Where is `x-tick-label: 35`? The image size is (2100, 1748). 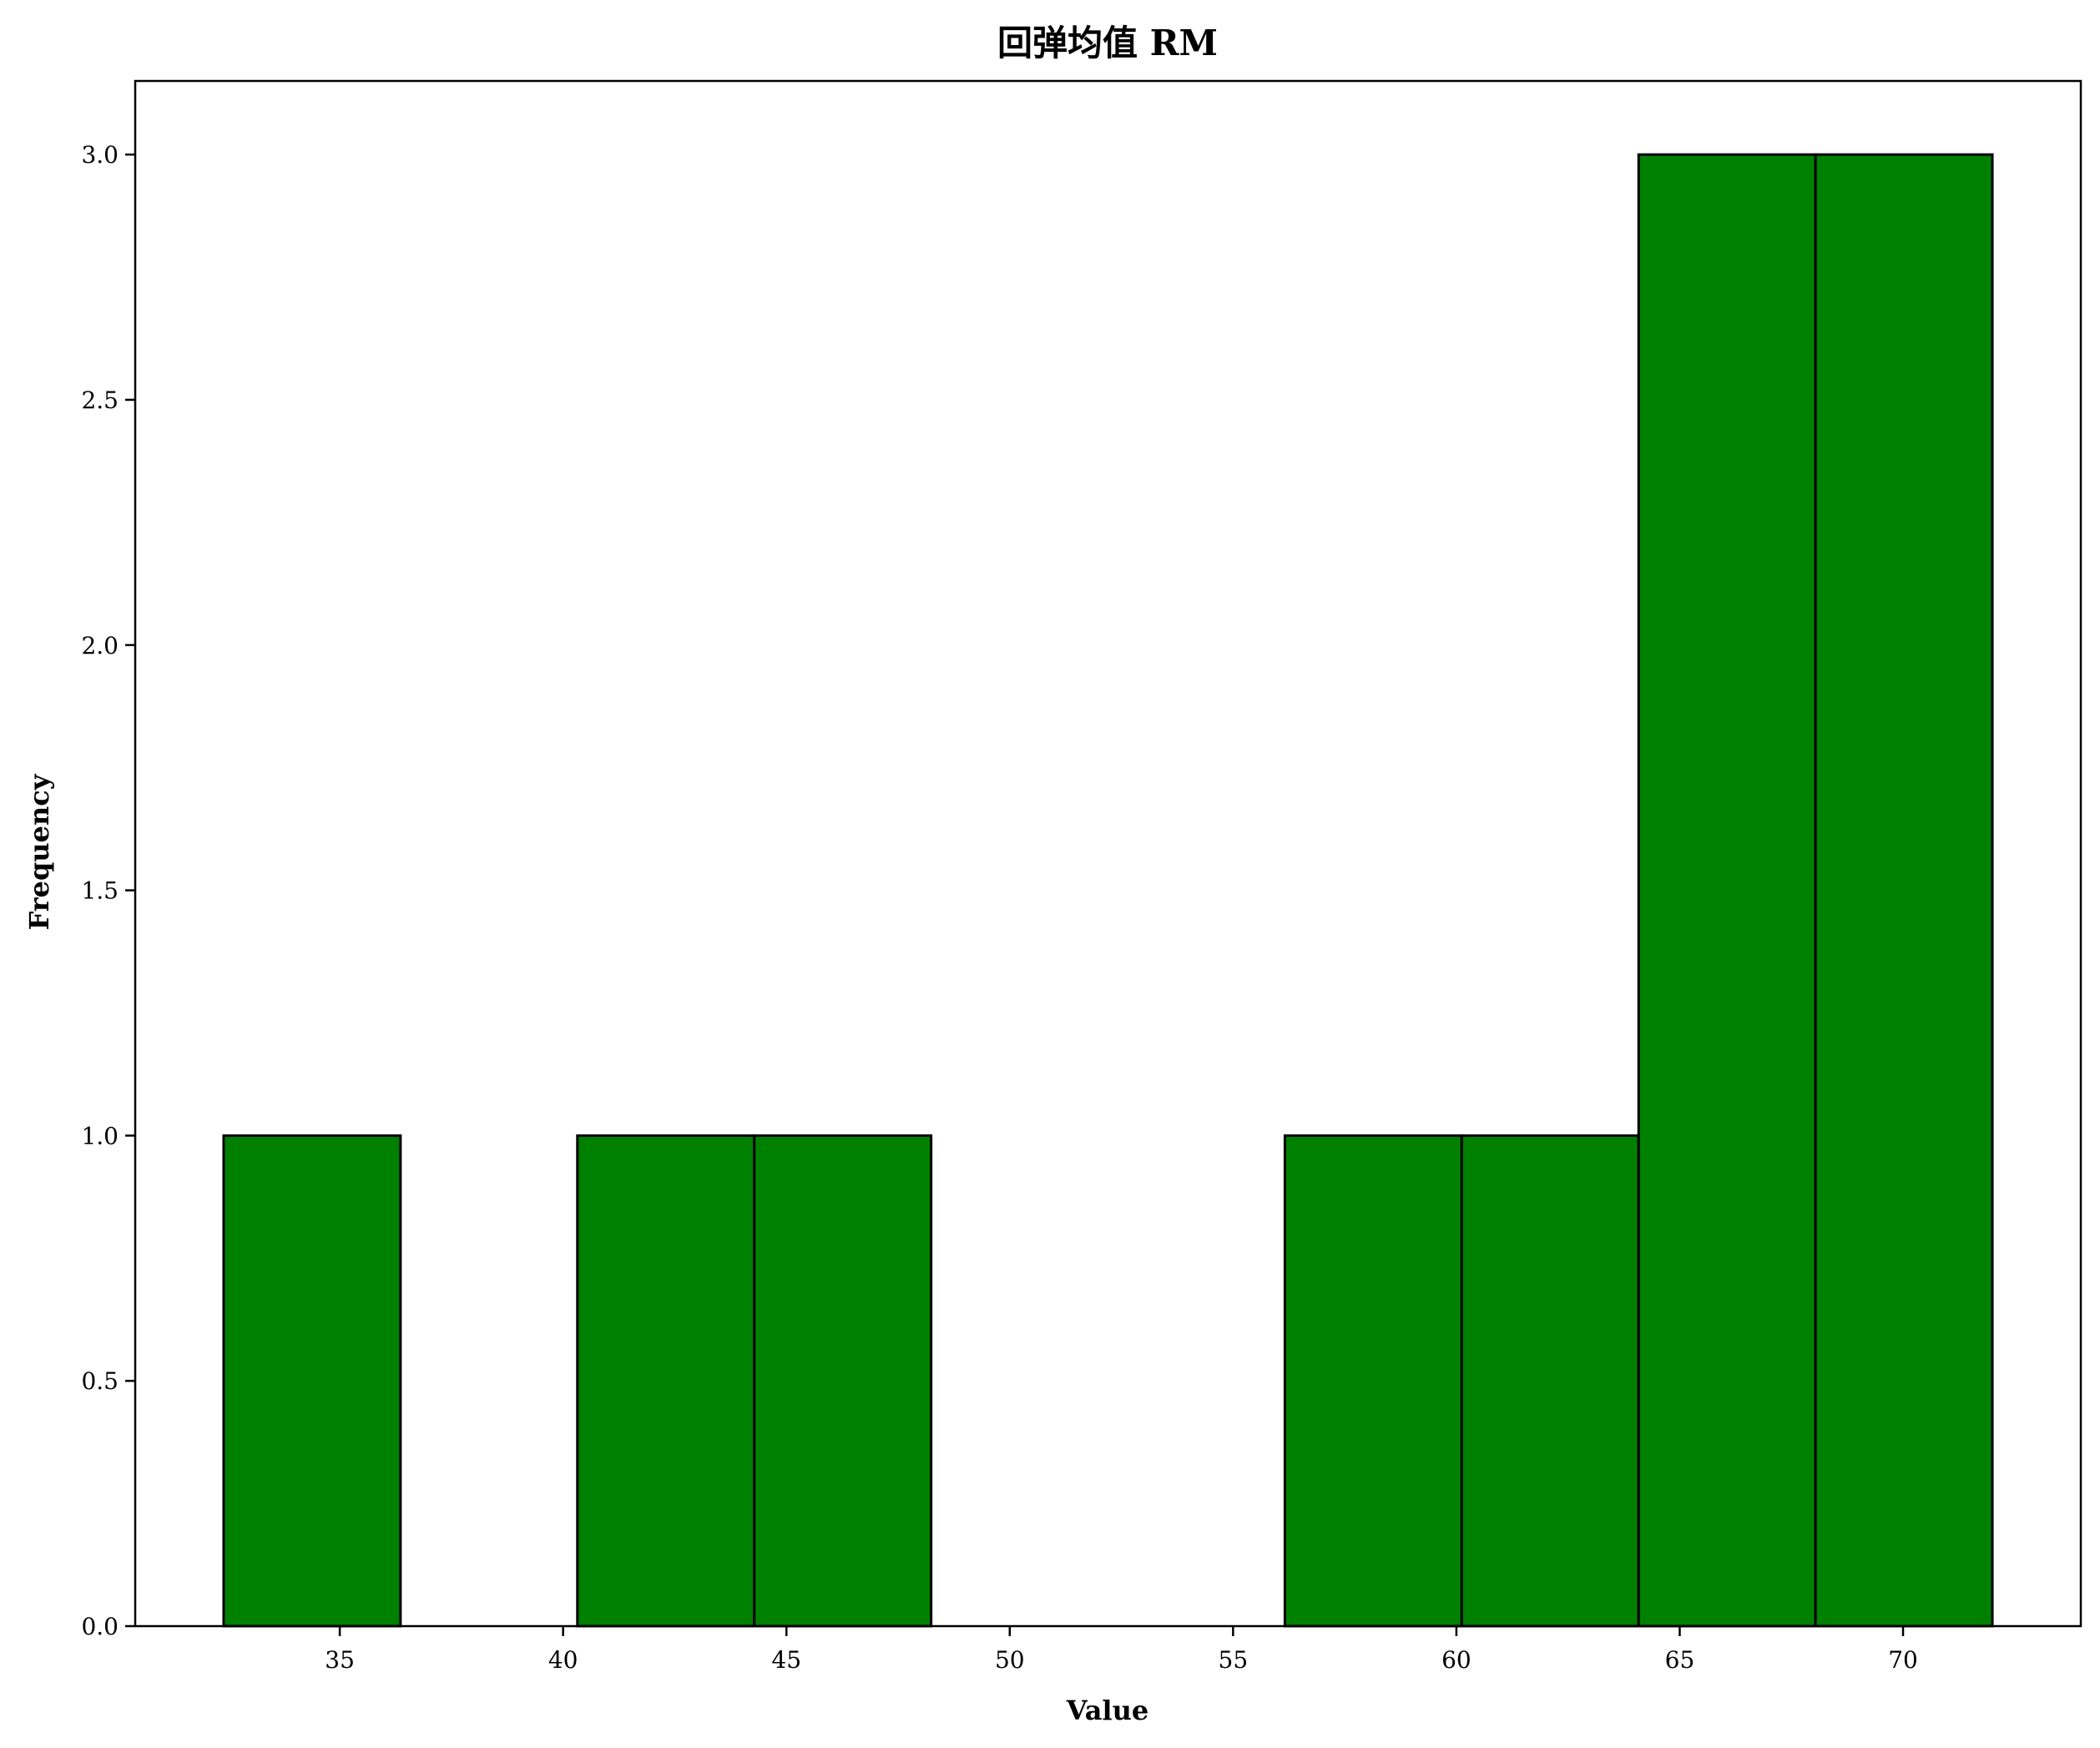
x-tick-label: 35 is located at coordinates (340, 1660).